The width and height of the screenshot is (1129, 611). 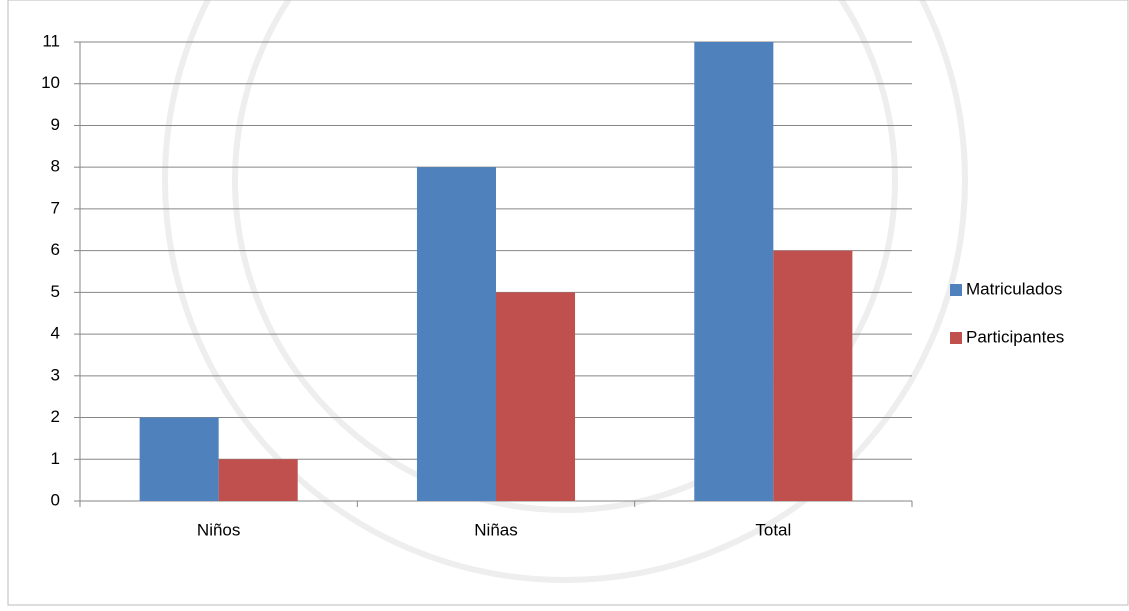 What do you see at coordinates (218, 529) in the screenshot?
I see `x-tick-label: Niños` at bounding box center [218, 529].